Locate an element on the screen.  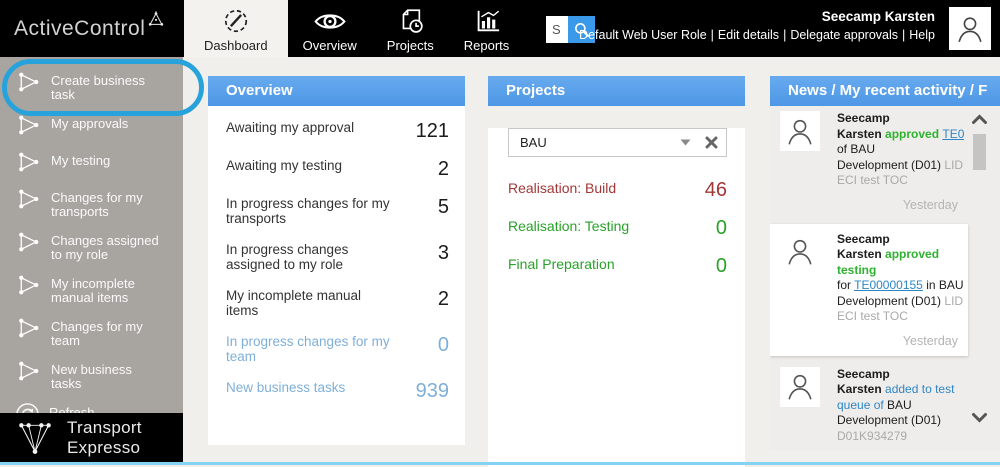
news-text-segment: approved is located at coordinates (912, 254).